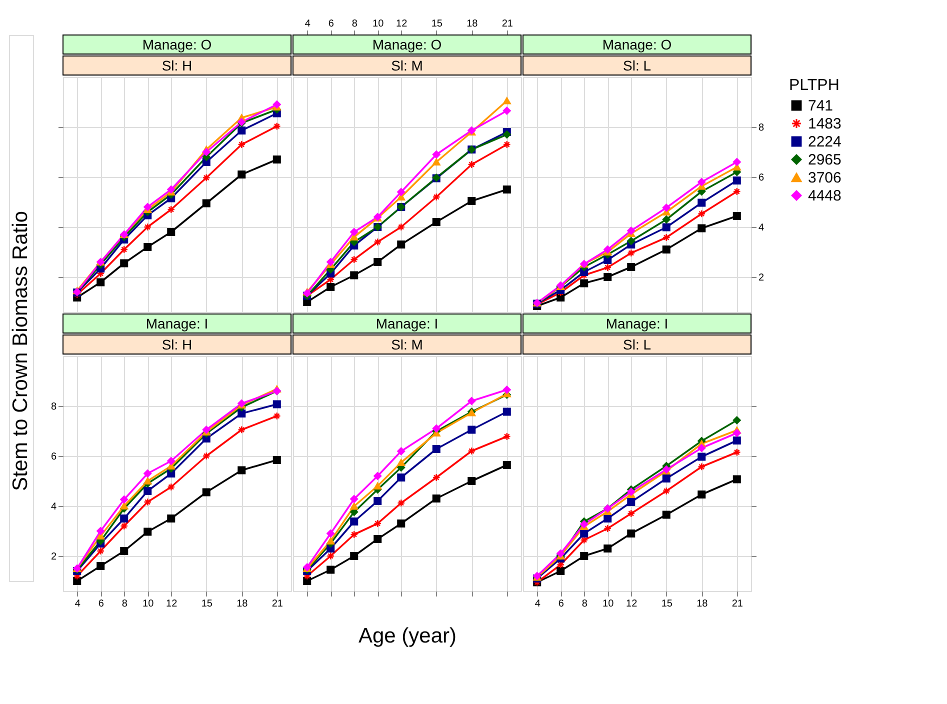 Image resolution: width=947 pixels, height=704 pixels. Describe the element at coordinates (825, 196) in the screenshot. I see `legend-label: 4448` at that location.